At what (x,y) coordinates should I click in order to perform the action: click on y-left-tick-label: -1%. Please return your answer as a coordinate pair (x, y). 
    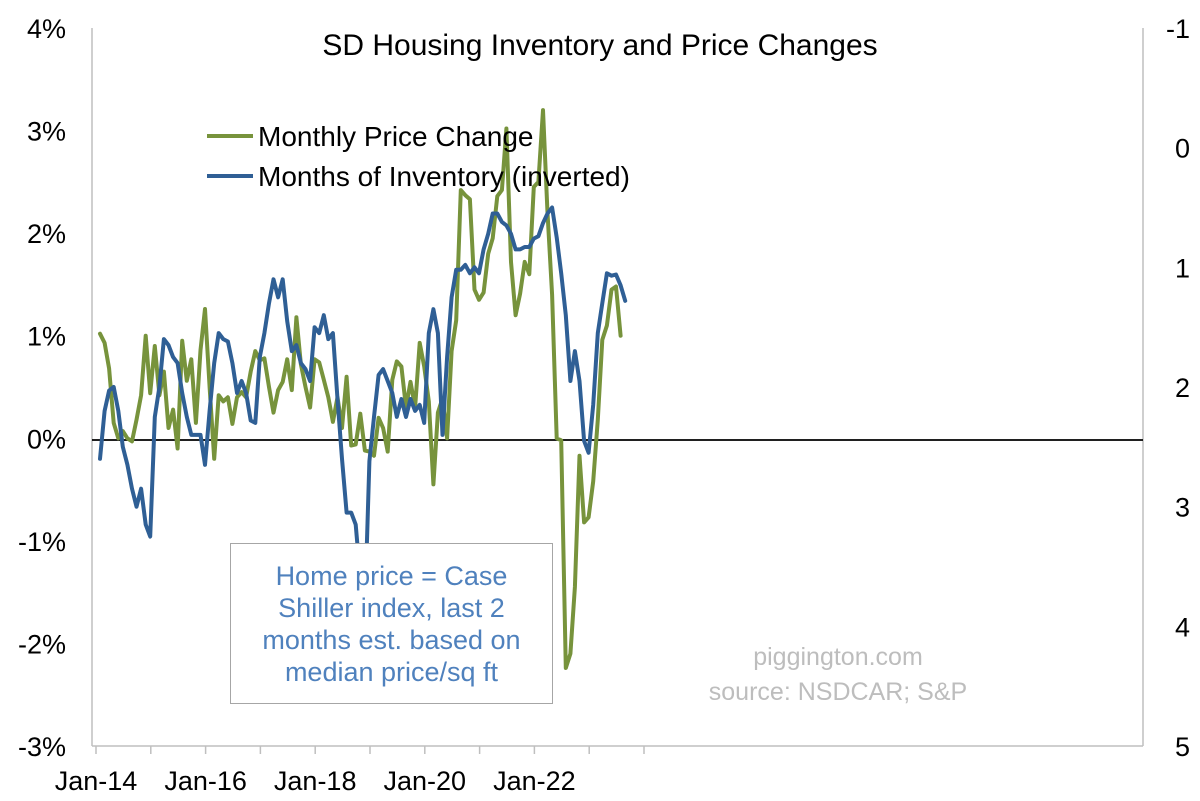
    Looking at the image, I should click on (42, 542).